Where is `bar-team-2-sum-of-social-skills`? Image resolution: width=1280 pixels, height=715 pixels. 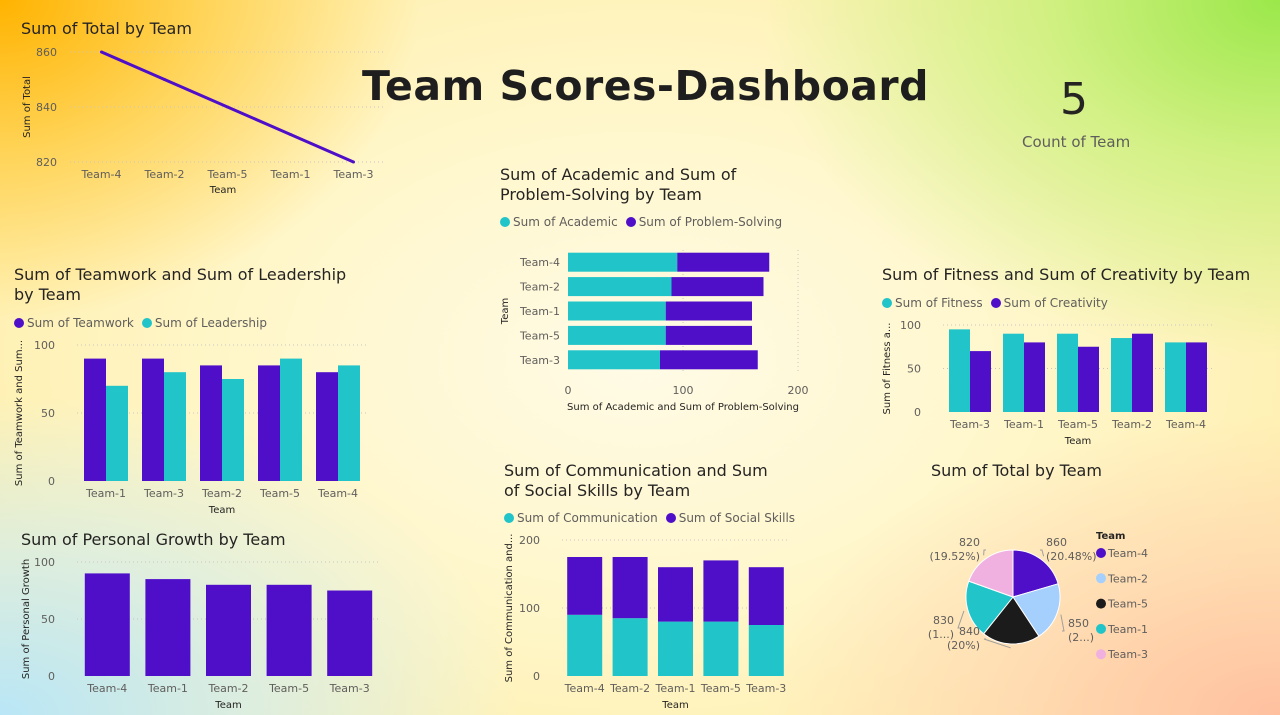 bar-team-2-sum-of-social-skills is located at coordinates (630, 588).